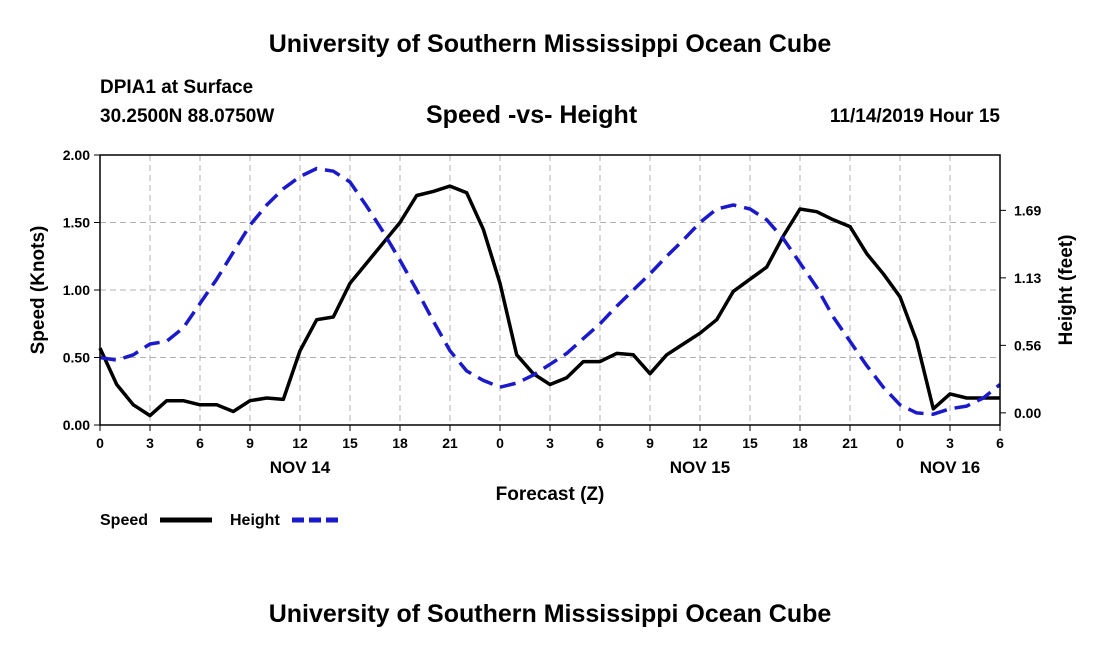 This screenshot has height=650, width=1100. Describe the element at coordinates (532, 115) in the screenshot. I see `plot-title: Speed -vs- Height` at that location.